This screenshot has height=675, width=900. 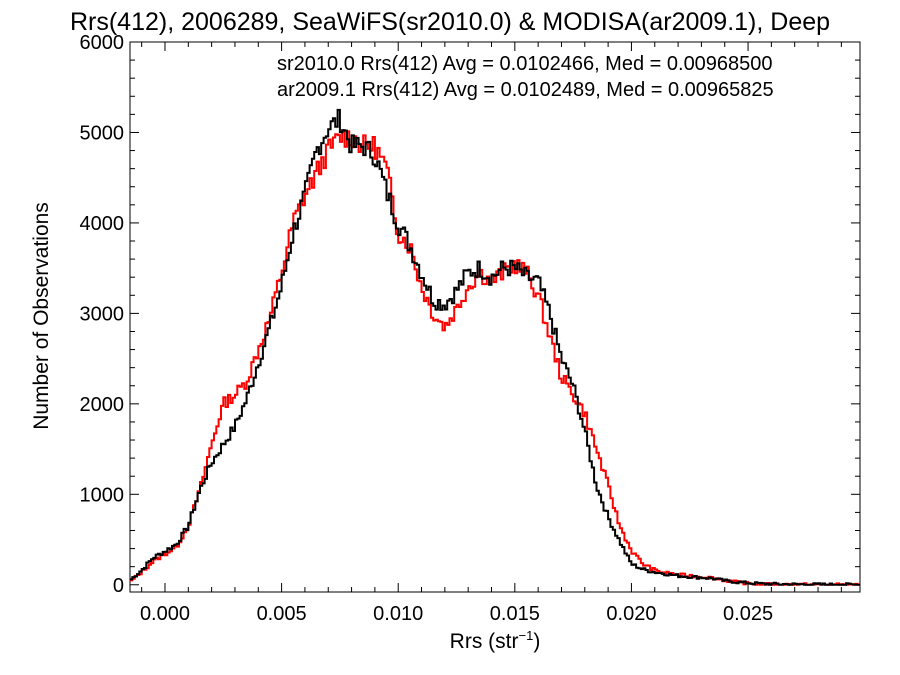 I want to click on y-tick-label: 4000, so click(x=102, y=224).